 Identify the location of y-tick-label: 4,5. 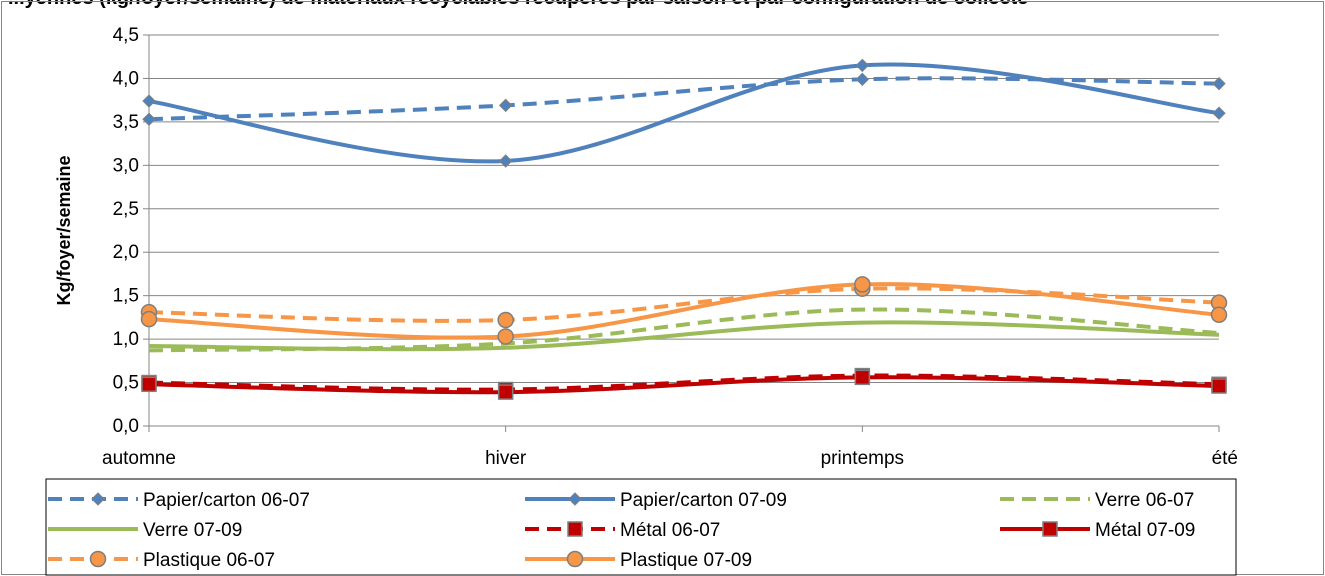
(126, 35).